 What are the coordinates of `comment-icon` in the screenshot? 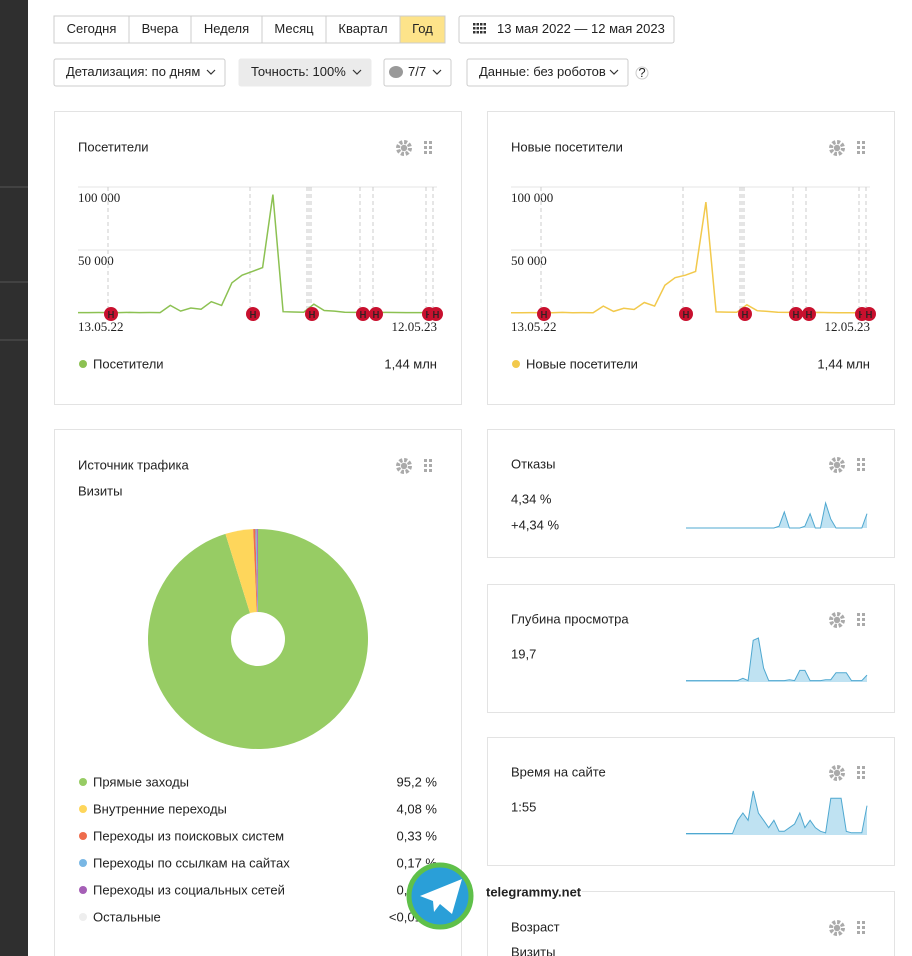 It's located at (396, 72).